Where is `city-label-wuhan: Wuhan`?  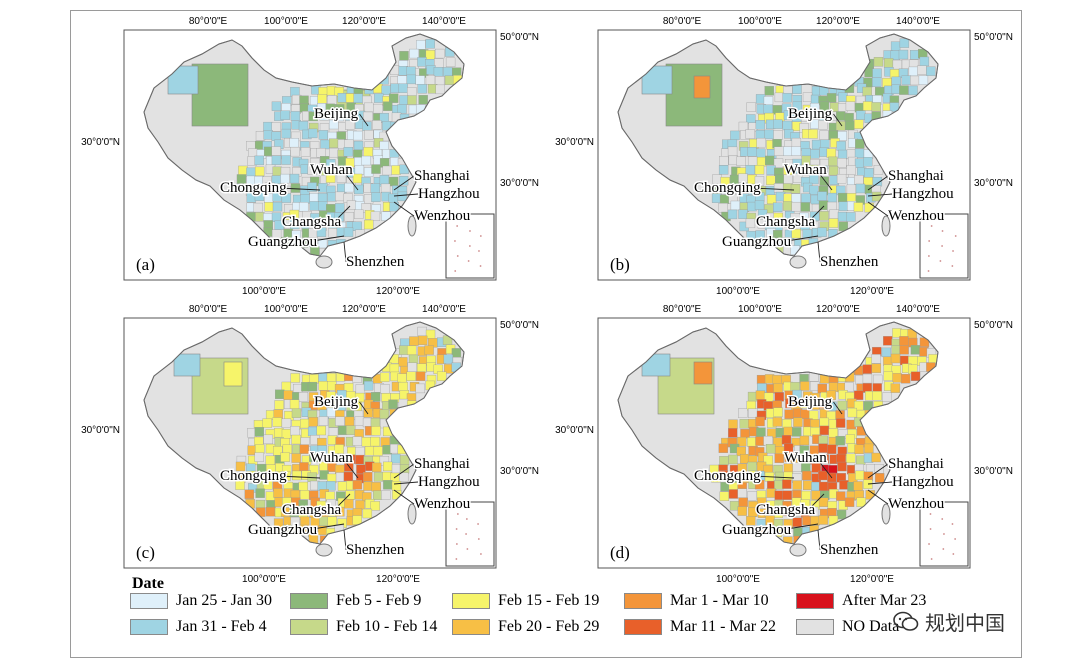
city-label-wuhan: Wuhan is located at coordinates (805, 458).